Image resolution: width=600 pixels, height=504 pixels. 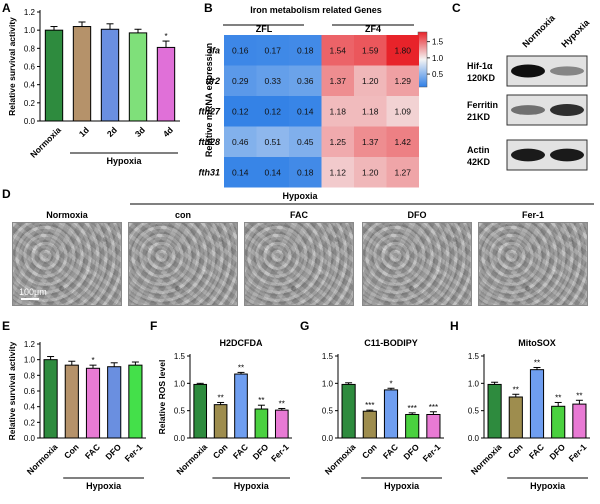 I want to click on y-tick-label: 0.2, so click(x=30, y=103).